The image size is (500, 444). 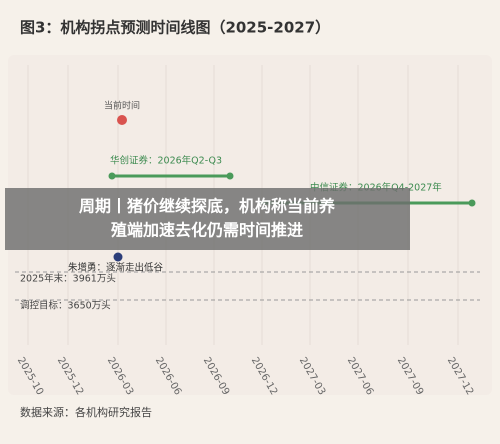 What do you see at coordinates (122, 120) in the screenshot?
I see `current-dot` at bounding box center [122, 120].